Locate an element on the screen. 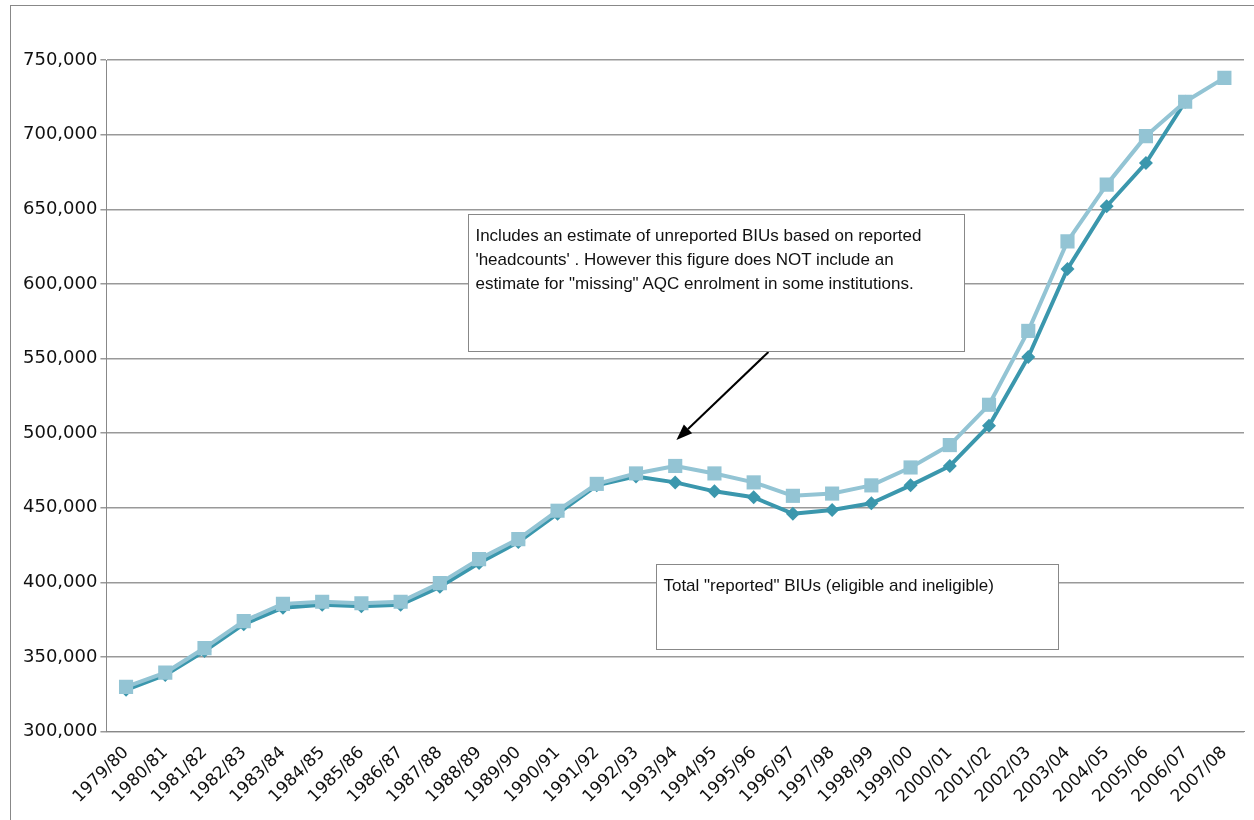  y-tick-label: 350,000 is located at coordinates (60, 655).